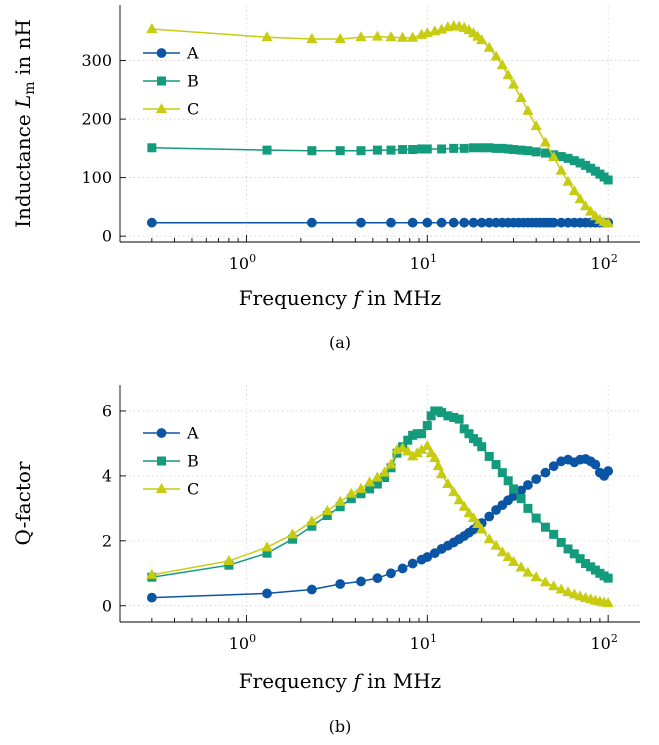 This screenshot has width=659, height=745. What do you see at coordinates (193, 81) in the screenshot?
I see `legend-label-B: B` at bounding box center [193, 81].